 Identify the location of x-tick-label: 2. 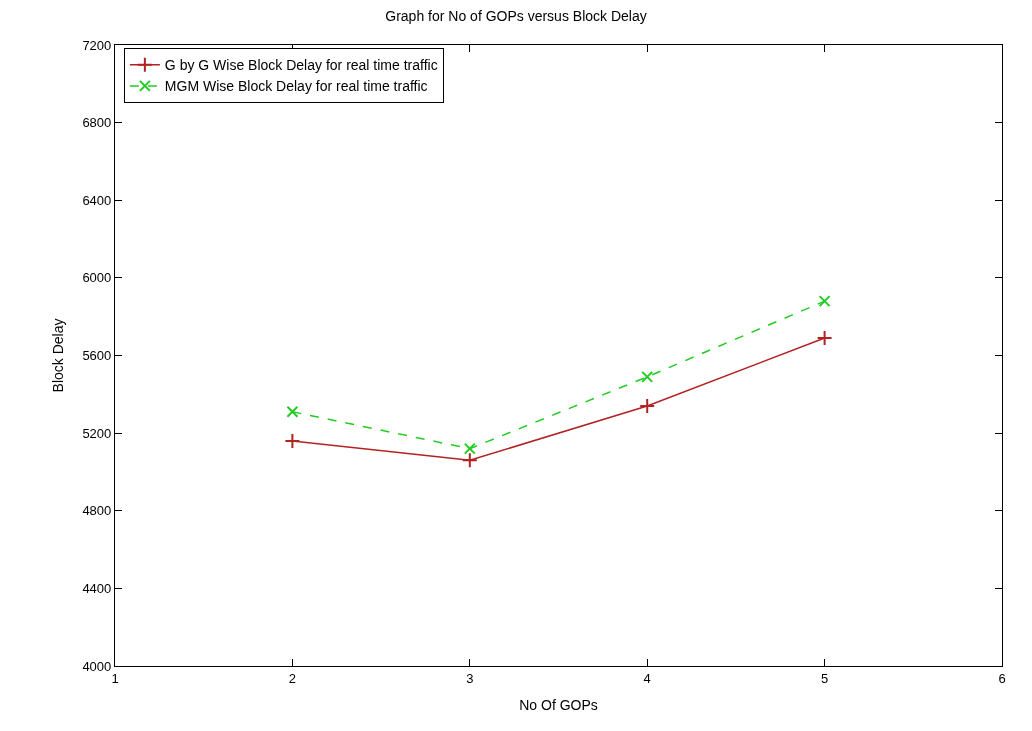
(292, 678).